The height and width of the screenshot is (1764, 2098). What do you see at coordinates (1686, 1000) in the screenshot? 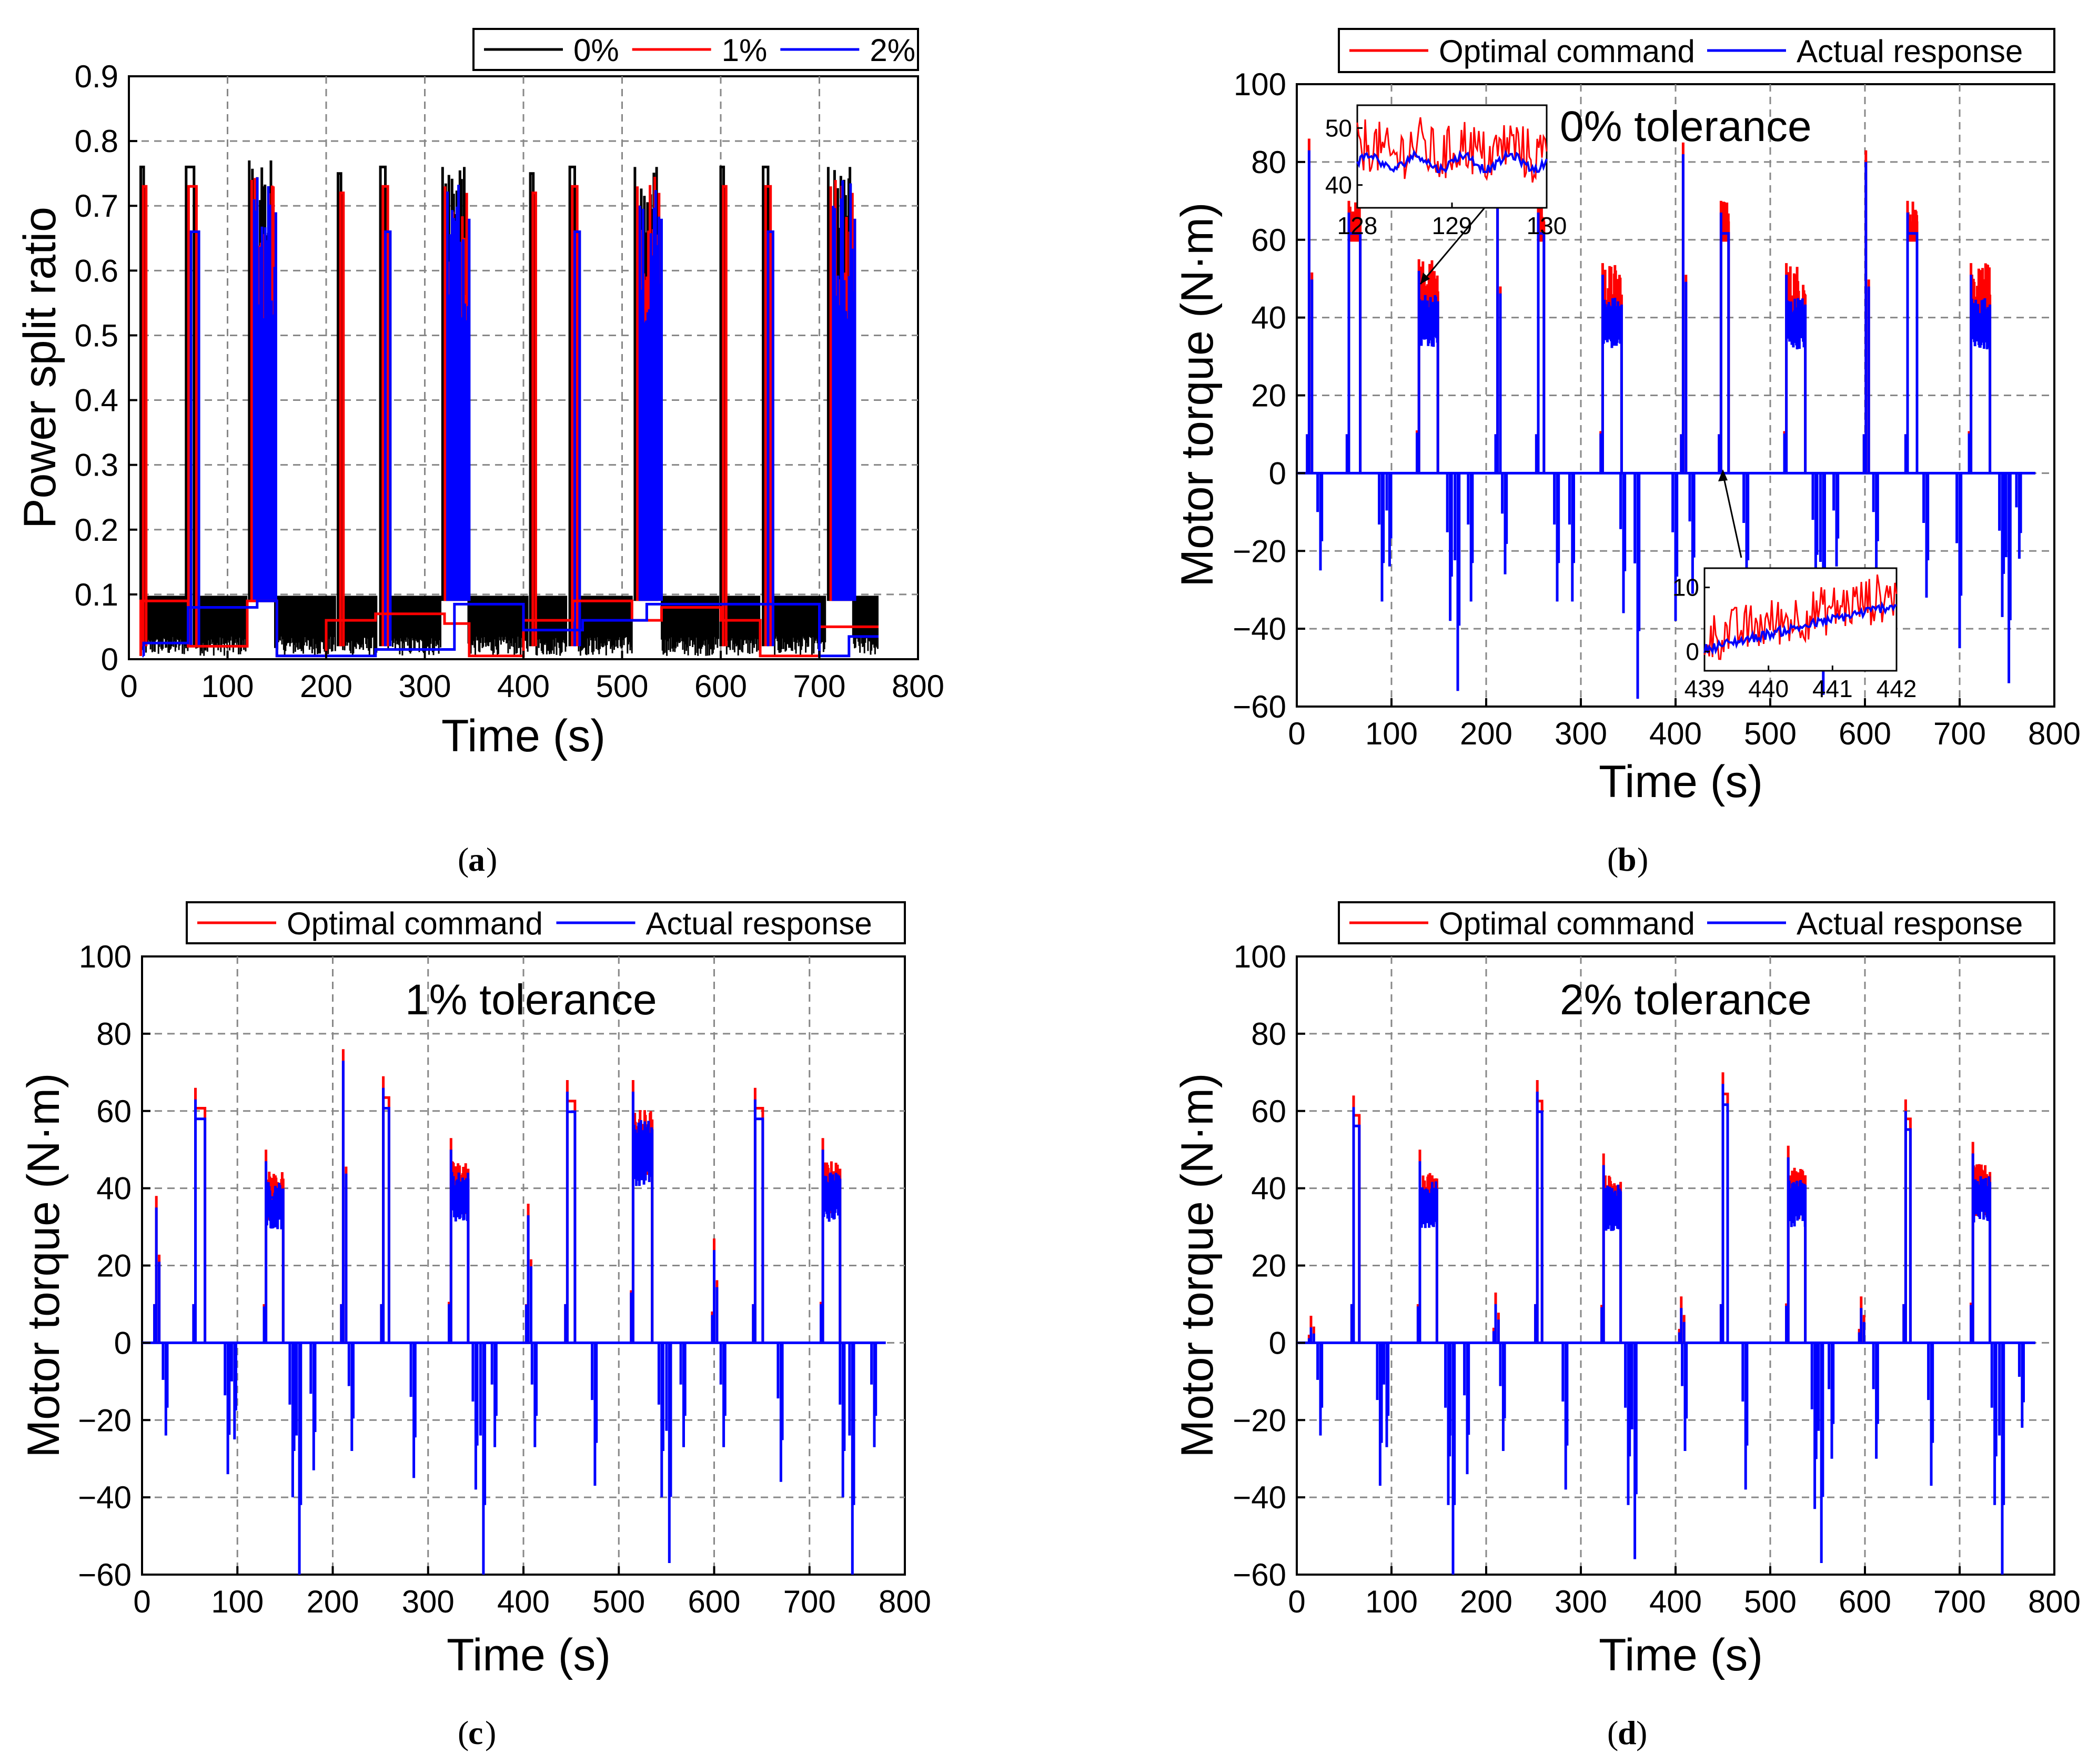
I see `panel-d-annotation: 2% tolerance` at bounding box center [1686, 1000].